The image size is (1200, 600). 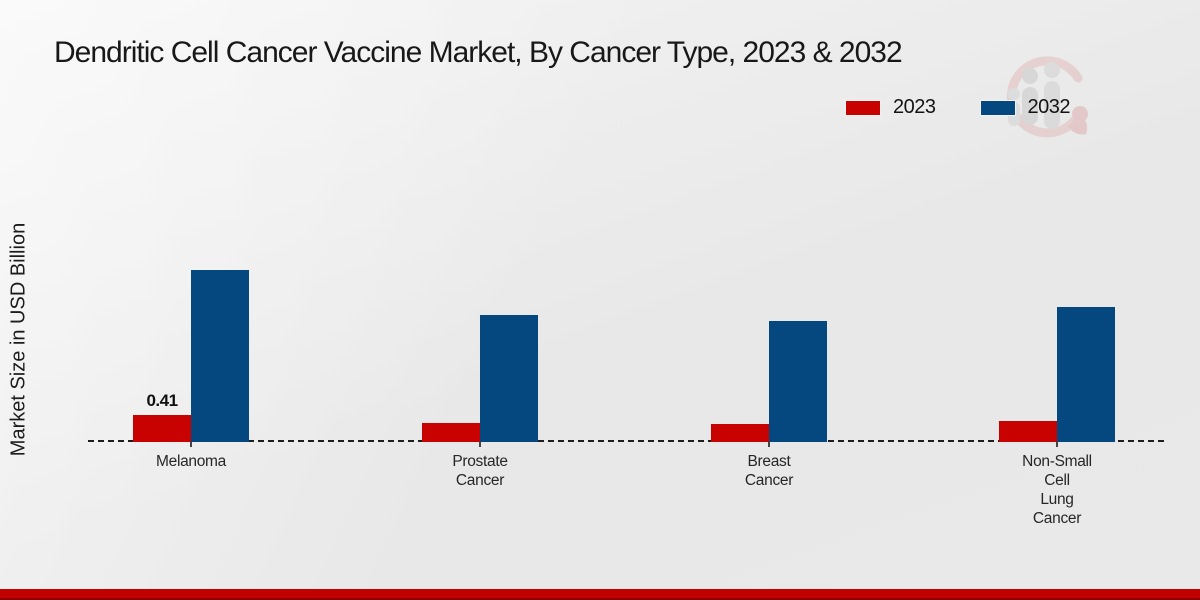 I want to click on category-label-melanoma: Melanoma, so click(x=191, y=461).